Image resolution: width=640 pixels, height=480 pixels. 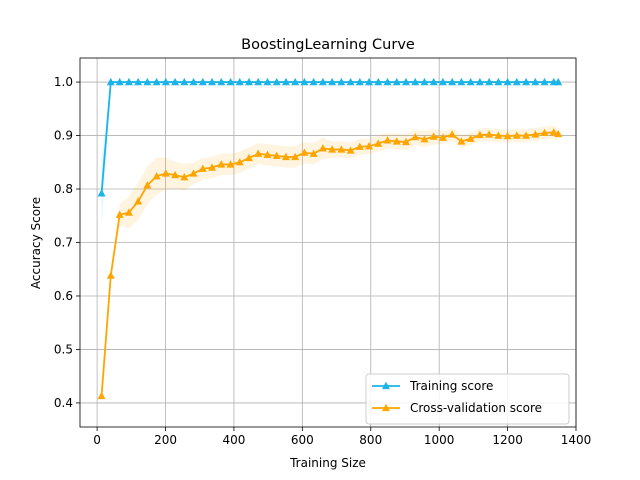 I want to click on training-score-legend-label: Training score, so click(x=451, y=386).